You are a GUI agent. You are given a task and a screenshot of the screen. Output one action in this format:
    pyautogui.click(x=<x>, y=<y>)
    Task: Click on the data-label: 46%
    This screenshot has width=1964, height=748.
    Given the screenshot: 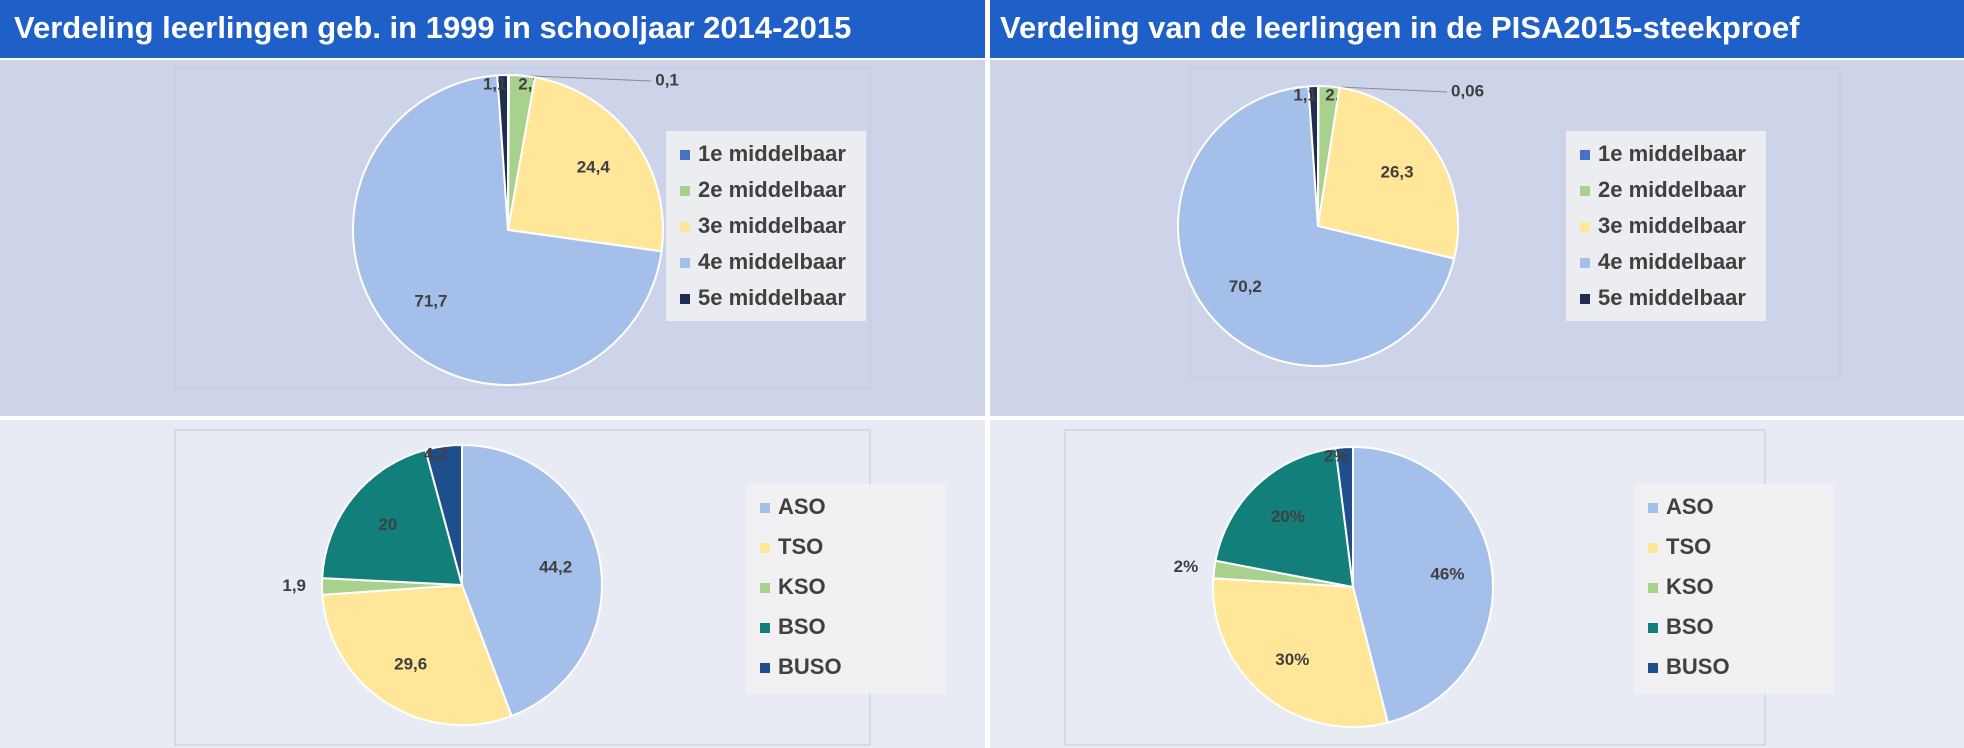 What is the action you would take?
    pyautogui.click(x=1447, y=574)
    